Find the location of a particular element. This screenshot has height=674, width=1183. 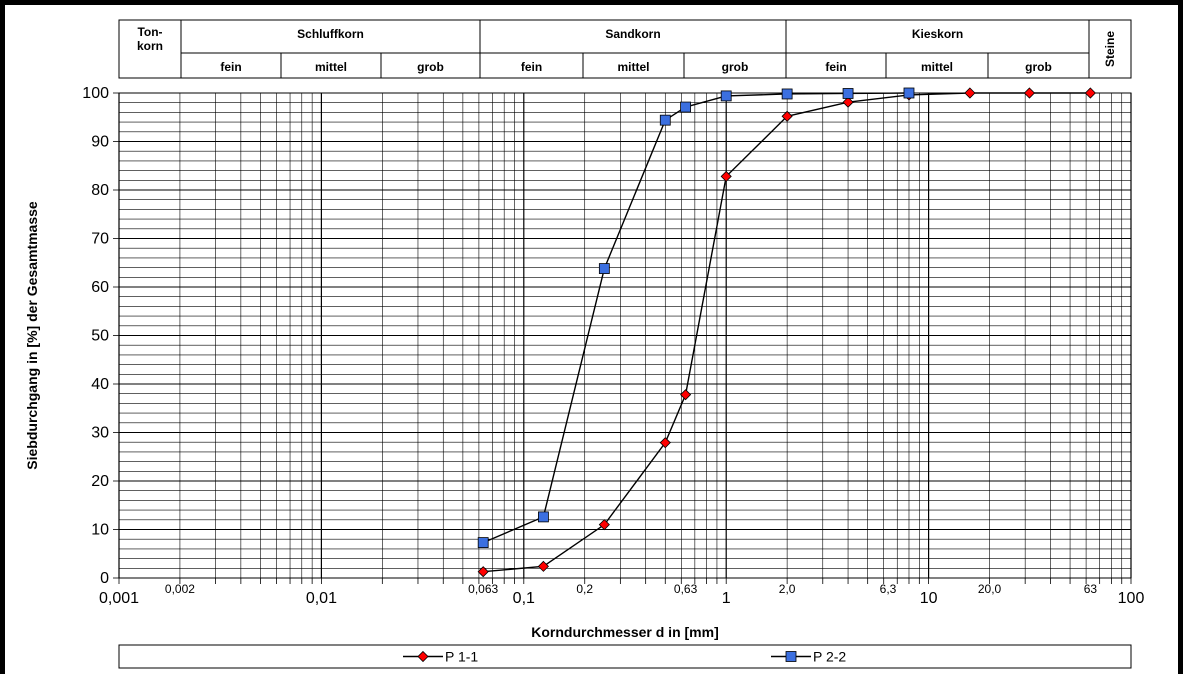

header-label-schluffkorn: Schluffkorn is located at coordinates (330, 34).